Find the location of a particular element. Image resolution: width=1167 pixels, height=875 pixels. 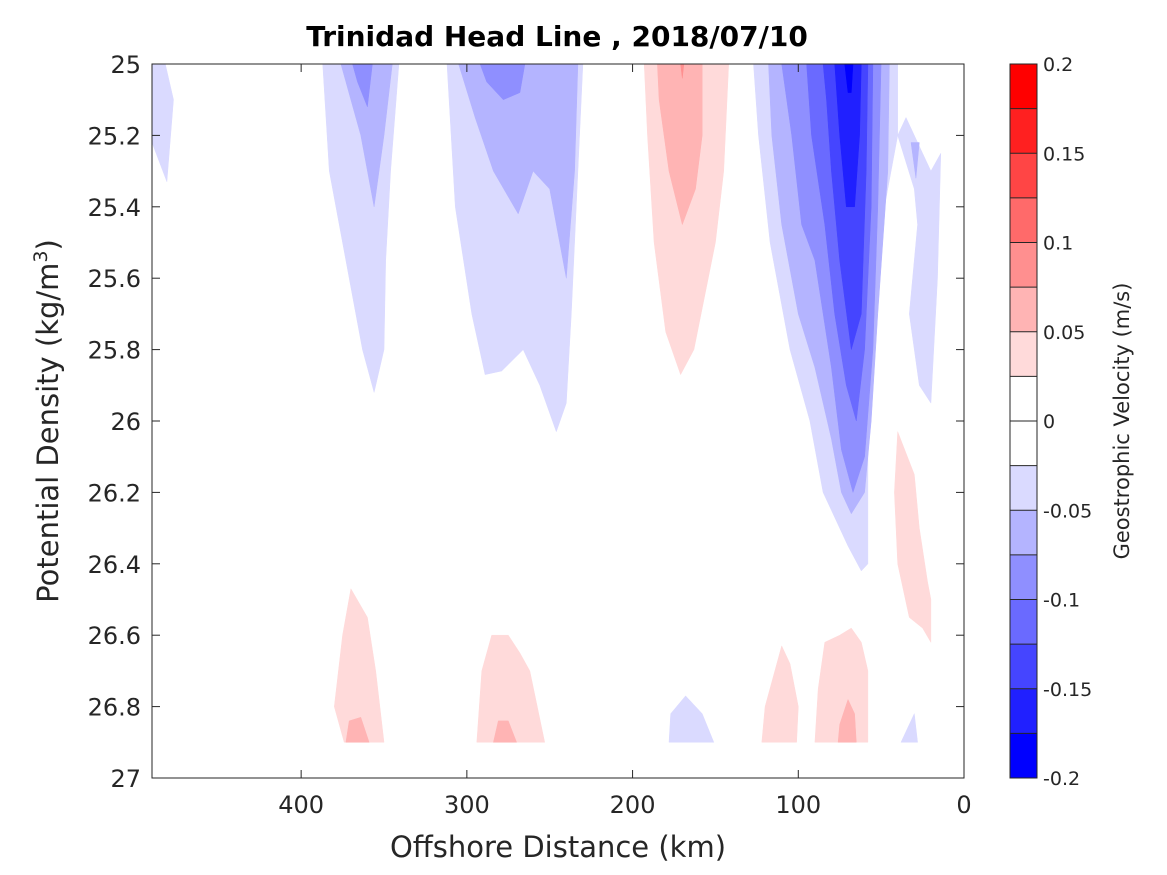

colorbar-frame is located at coordinates (1023, 421).